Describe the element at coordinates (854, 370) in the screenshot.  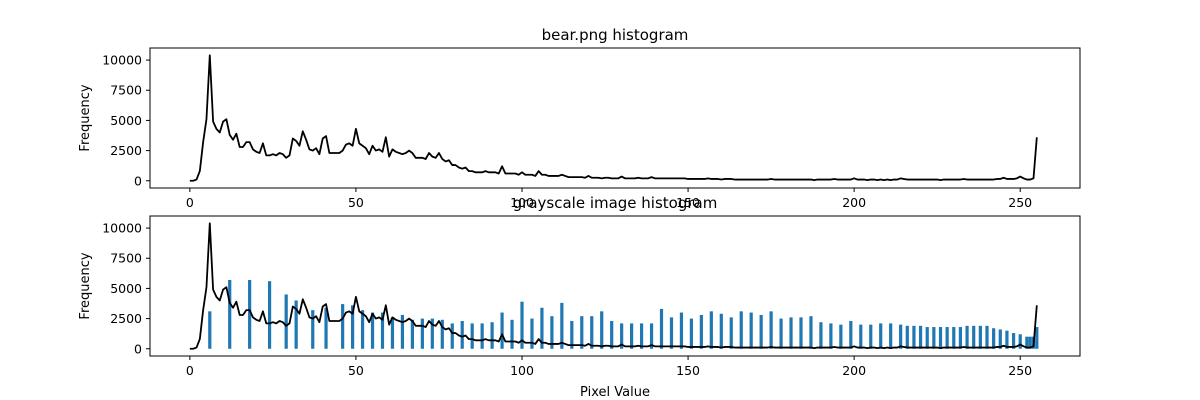
I see `chart-1-xtick-label-4: 200` at that location.